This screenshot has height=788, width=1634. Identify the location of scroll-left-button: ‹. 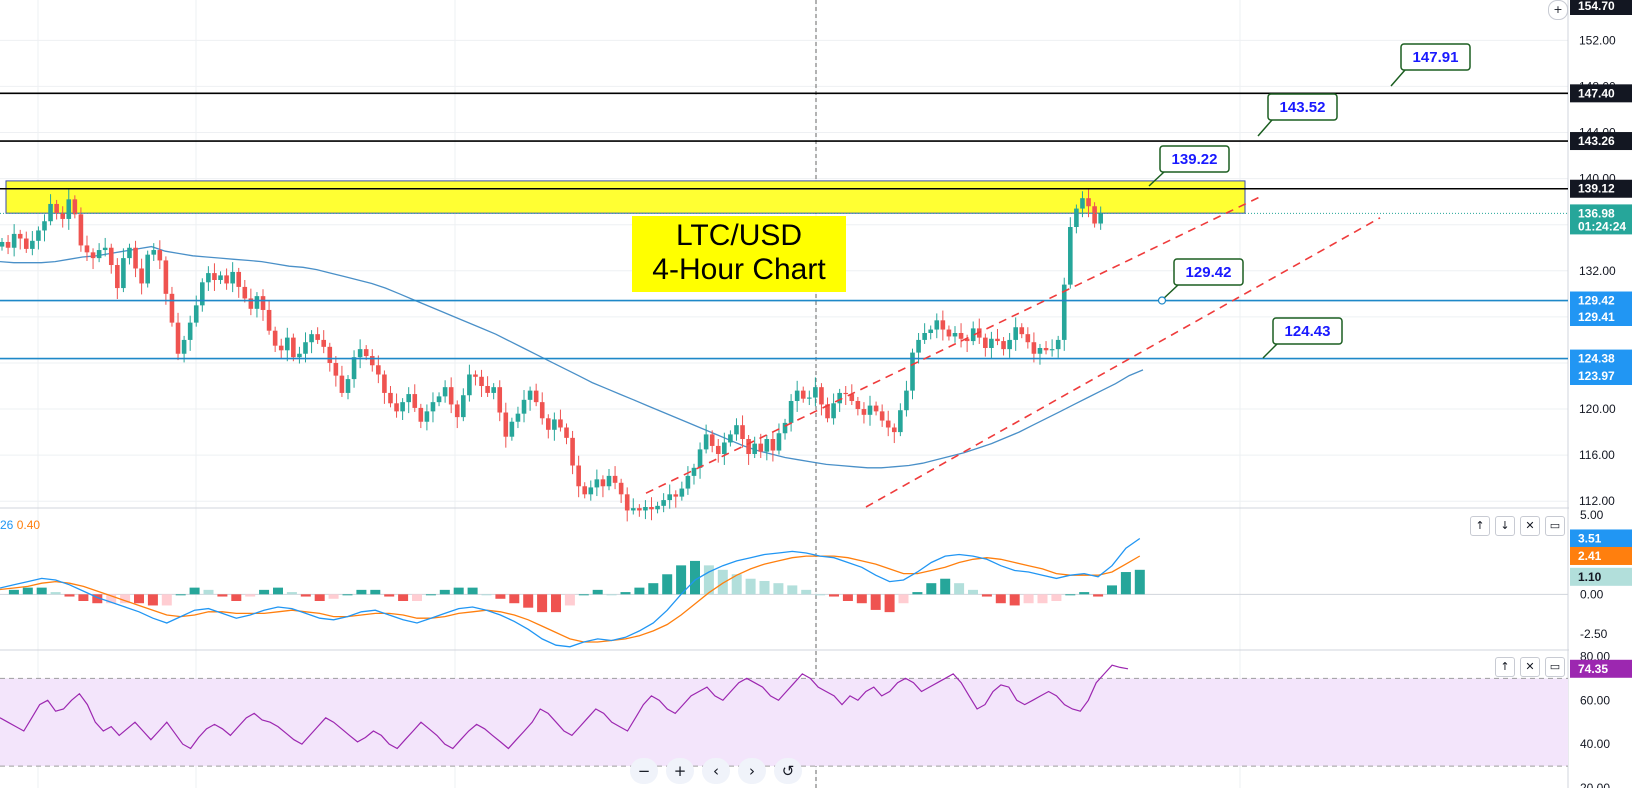
(716, 771).